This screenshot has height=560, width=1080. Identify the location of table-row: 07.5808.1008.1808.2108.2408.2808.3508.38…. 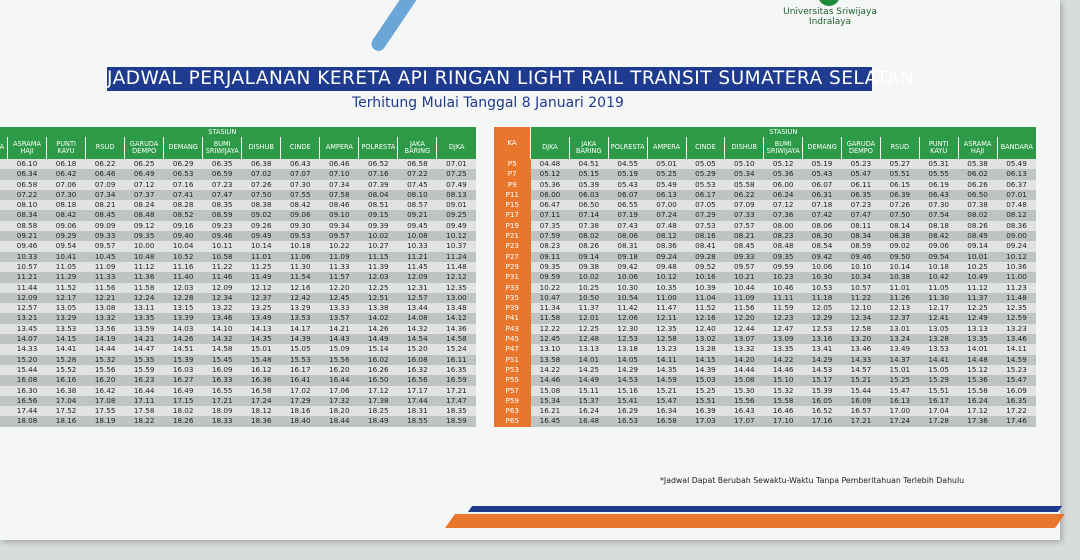
(238, 205).